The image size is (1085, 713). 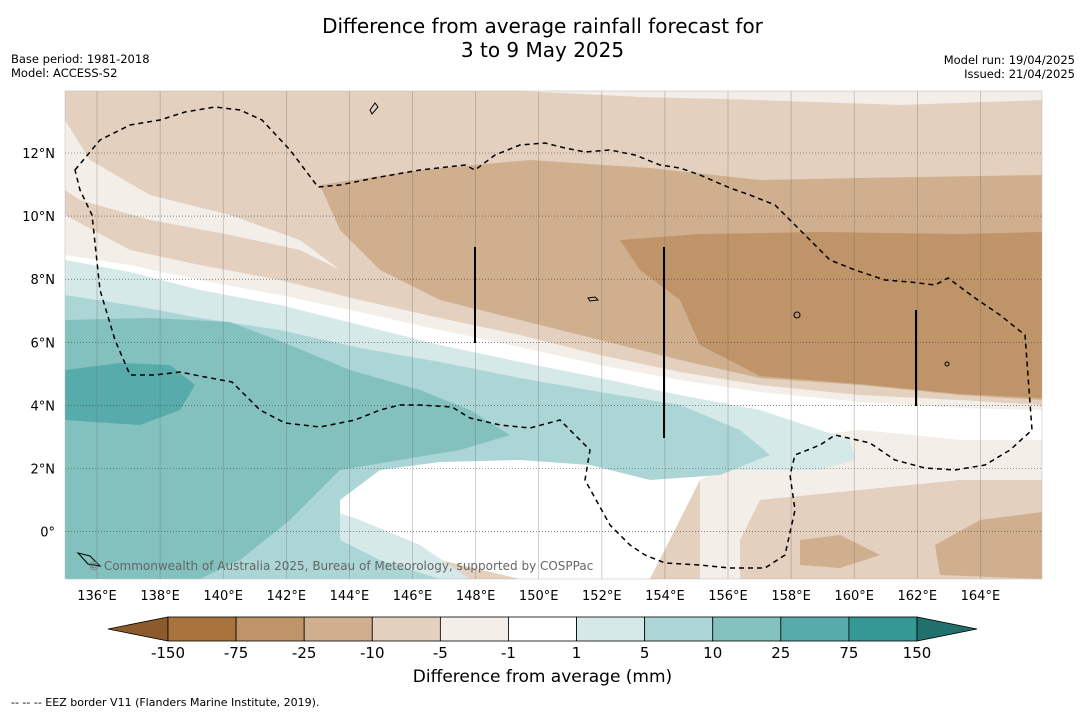 What do you see at coordinates (160, 596) in the screenshot?
I see `x-tick-label: 138°E` at bounding box center [160, 596].